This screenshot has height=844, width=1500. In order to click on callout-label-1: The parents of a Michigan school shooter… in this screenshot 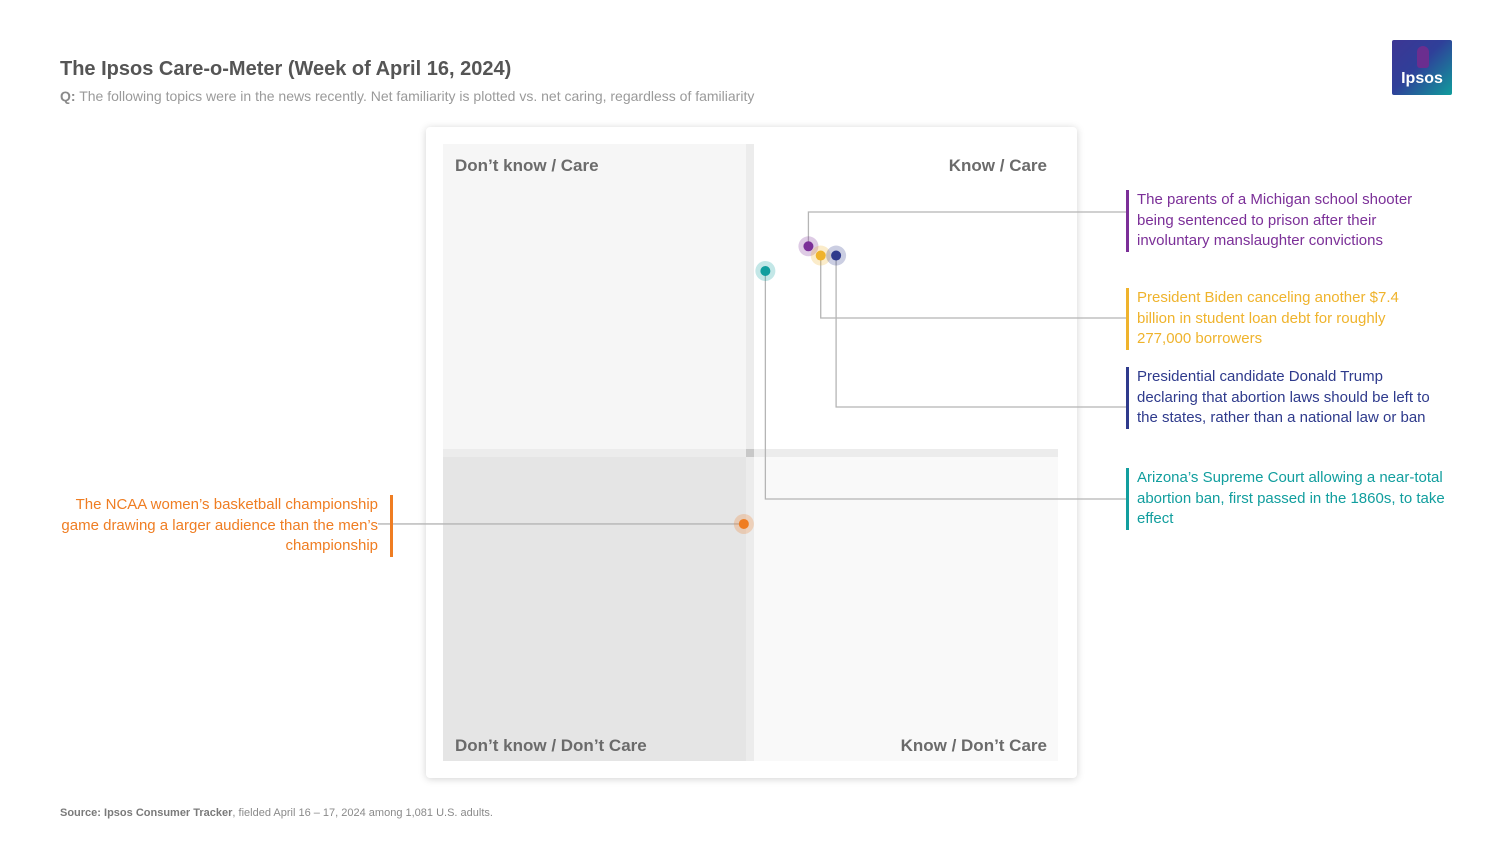, I will do `click(1281, 221)`.